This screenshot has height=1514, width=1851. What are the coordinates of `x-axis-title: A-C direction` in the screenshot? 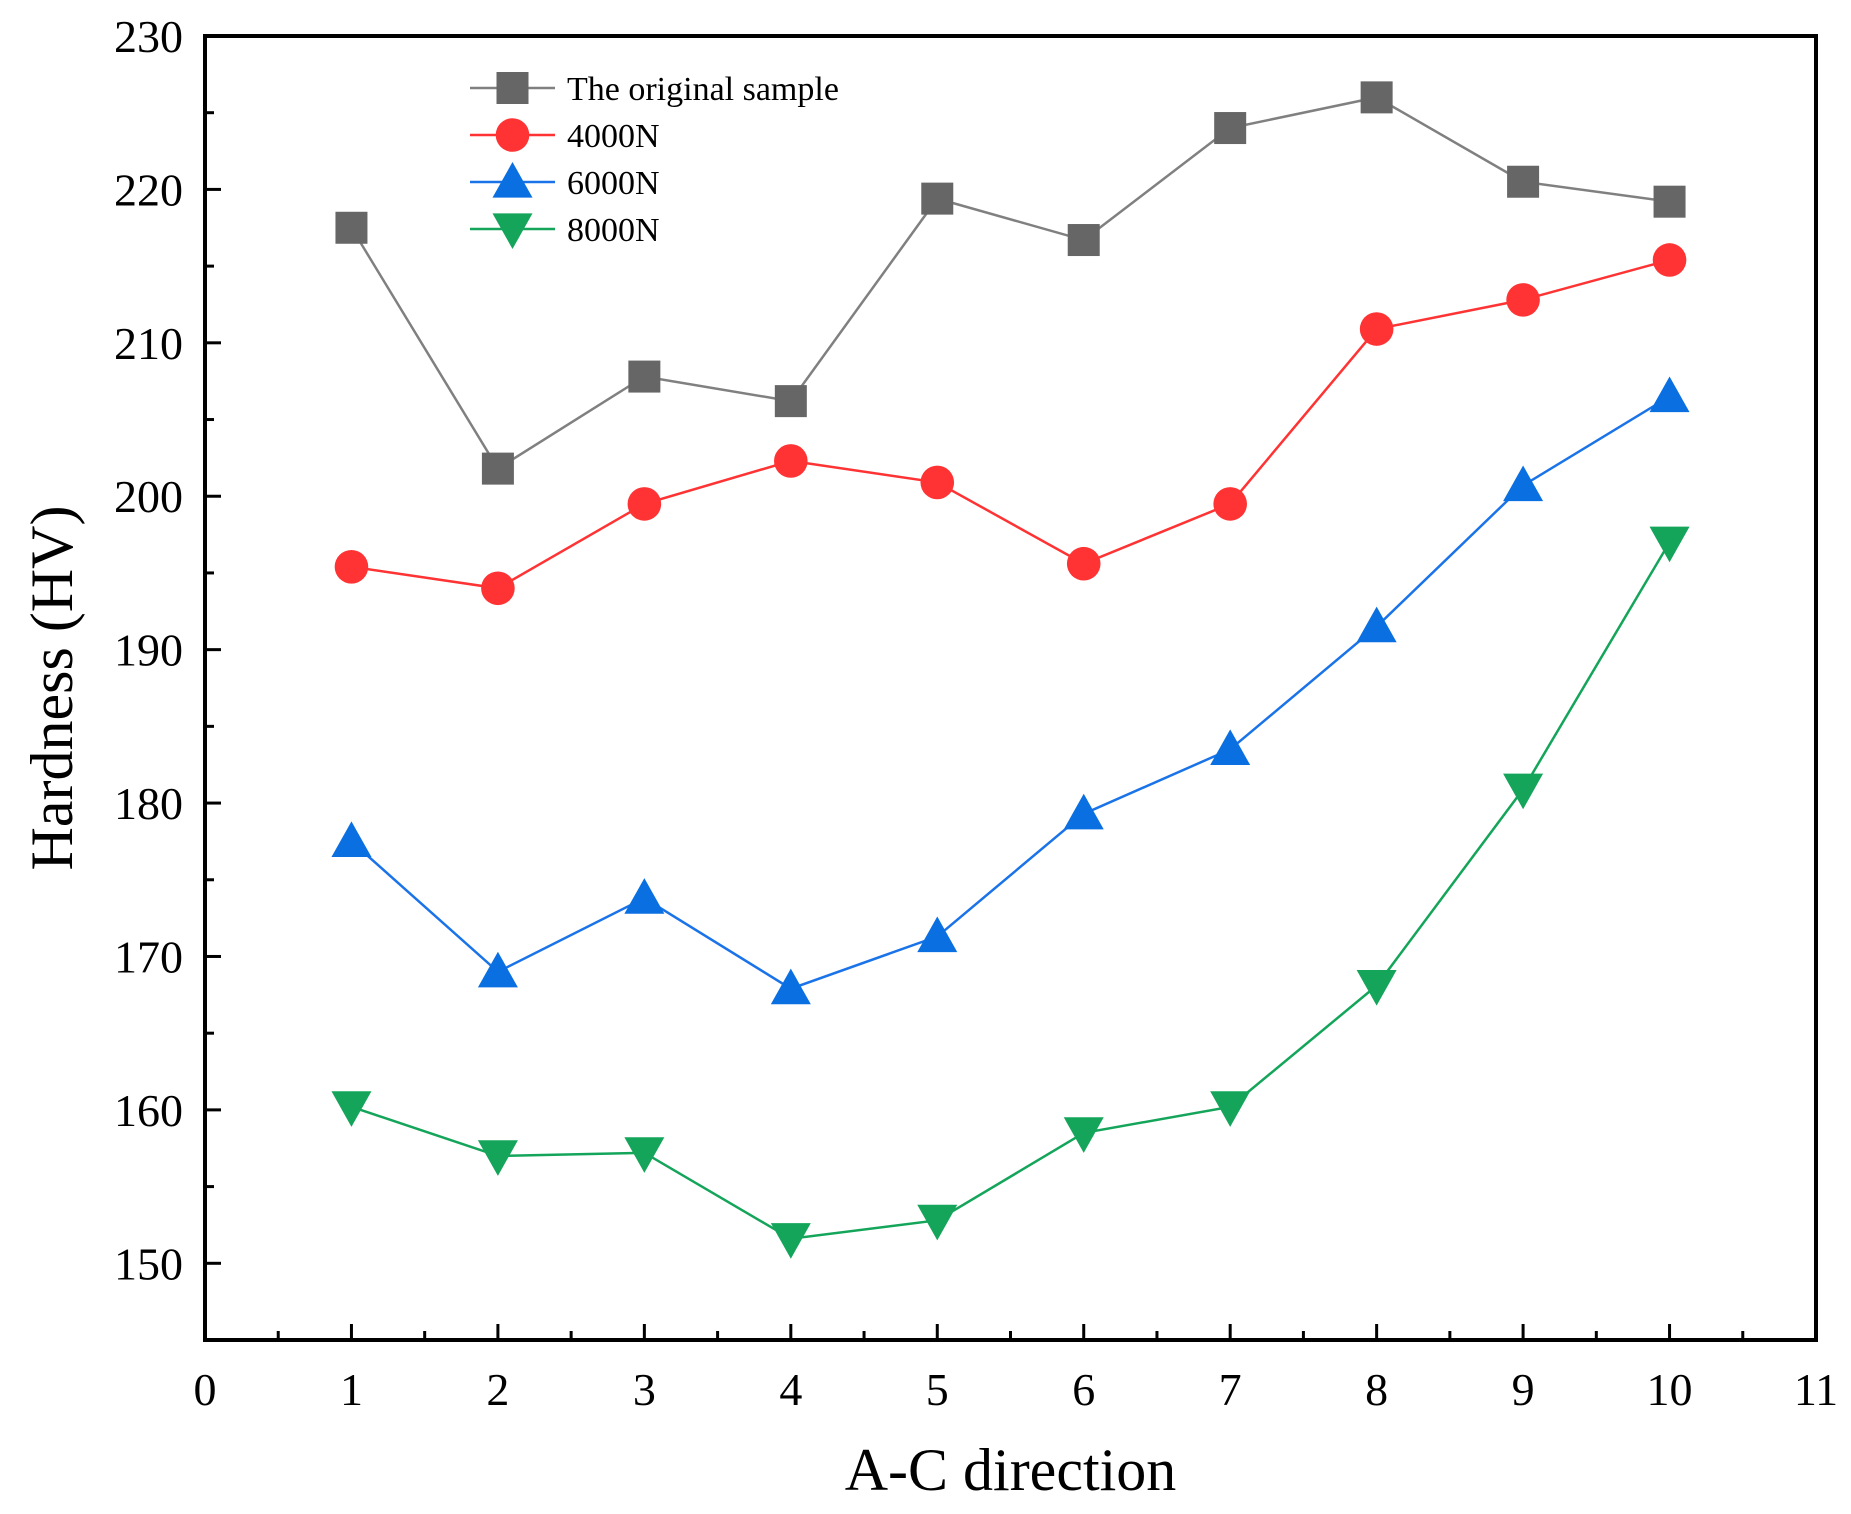 It's located at (1011, 1470).